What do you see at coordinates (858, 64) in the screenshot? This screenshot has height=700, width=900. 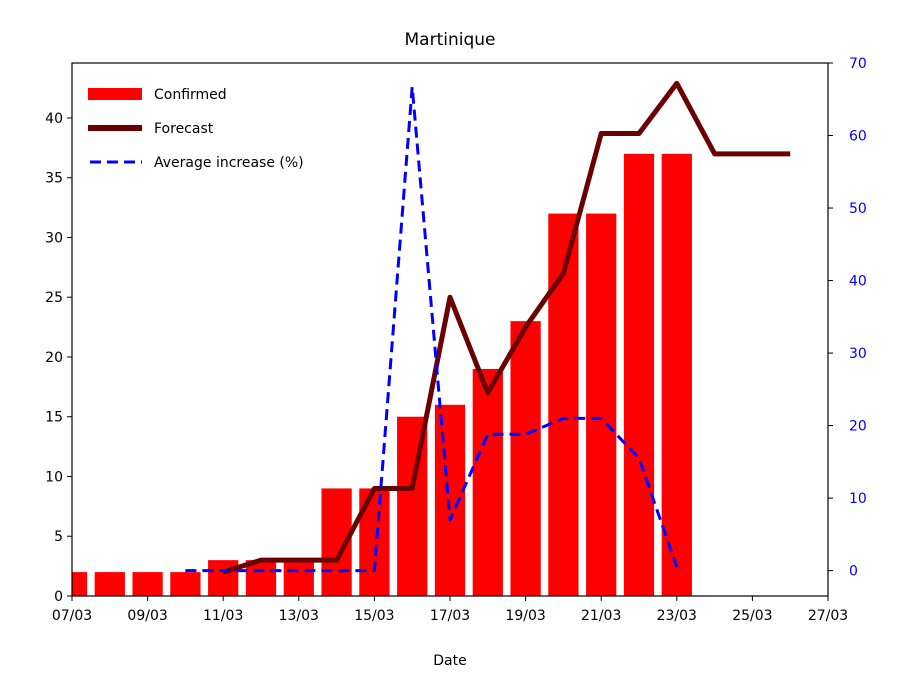 I see `y2-tick-label: 70` at bounding box center [858, 64].